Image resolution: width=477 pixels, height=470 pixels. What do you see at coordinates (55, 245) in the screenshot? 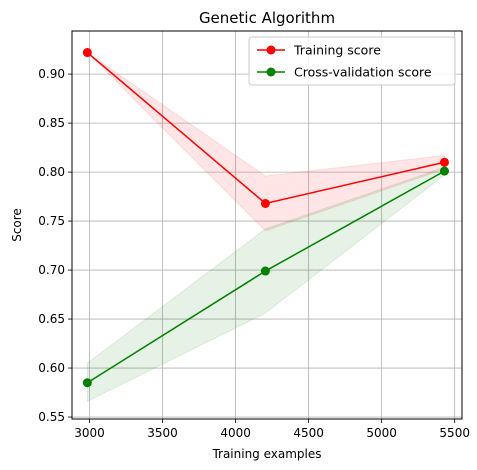
I see `y-ticks: 0.55 0.60 0.65 0.70 0.75 0.80 0.85 0.90` at bounding box center [55, 245].